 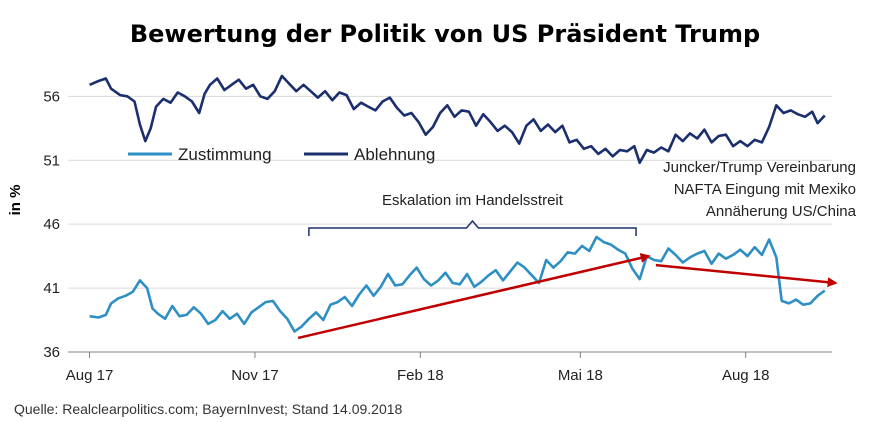 I want to click on annotation-note-2: NAFTA Eingung mit Mexiko, so click(x=765, y=189).